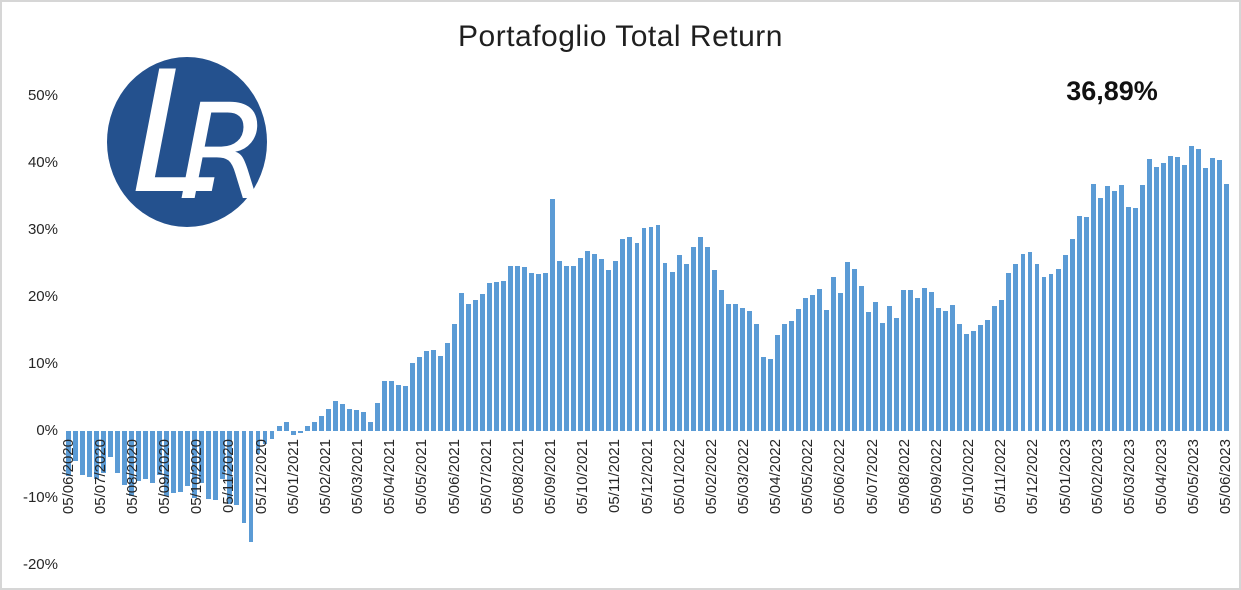 The height and width of the screenshot is (590, 1241). Describe the element at coordinates (1129, 477) in the screenshot. I see `x-tick-label: 05/03/2023` at that location.